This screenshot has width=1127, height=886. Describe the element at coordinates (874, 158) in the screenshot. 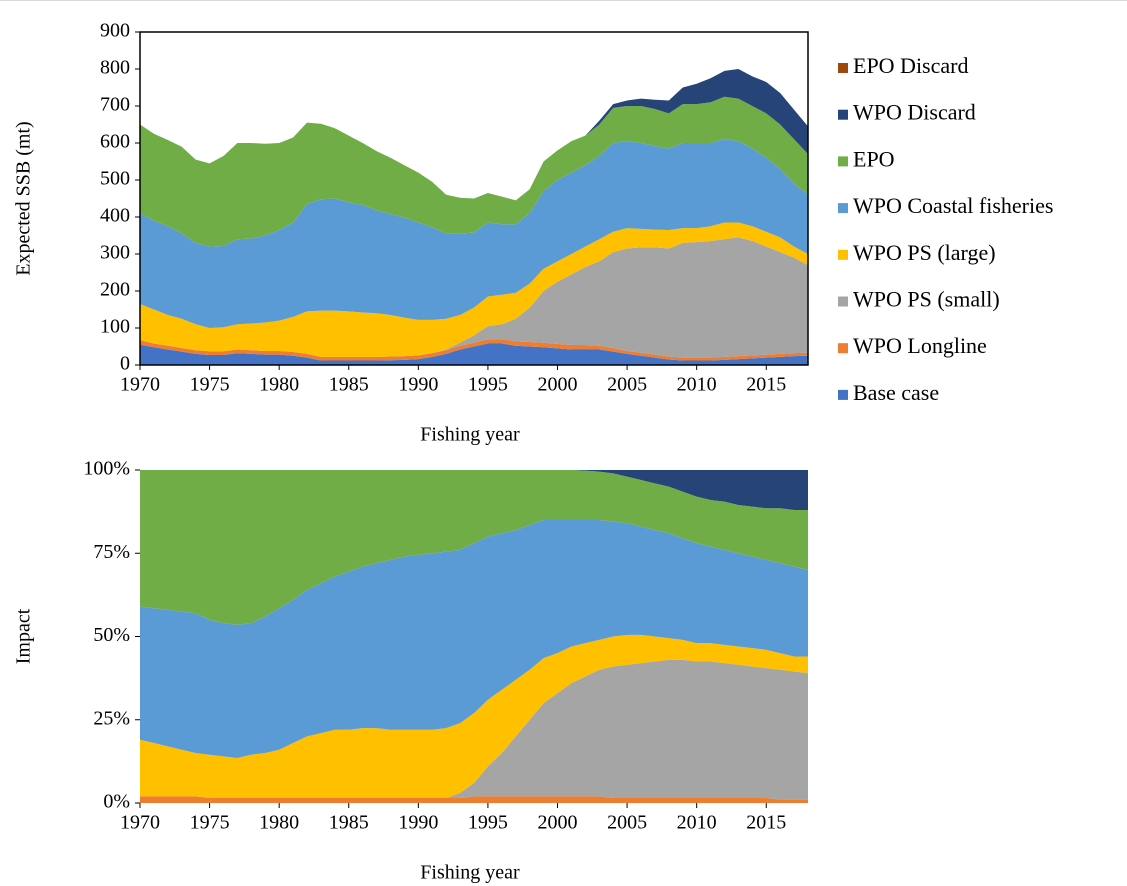

I see `legend-label: EPO` at that location.